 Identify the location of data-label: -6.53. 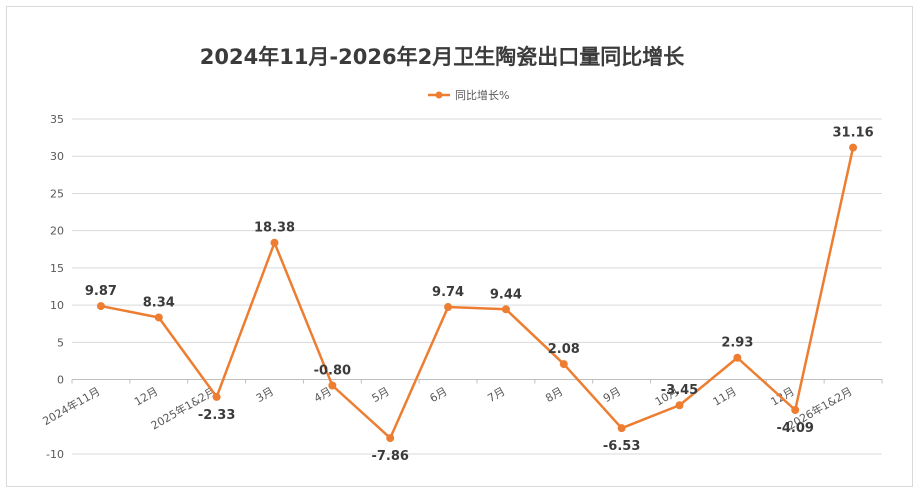
(621, 446).